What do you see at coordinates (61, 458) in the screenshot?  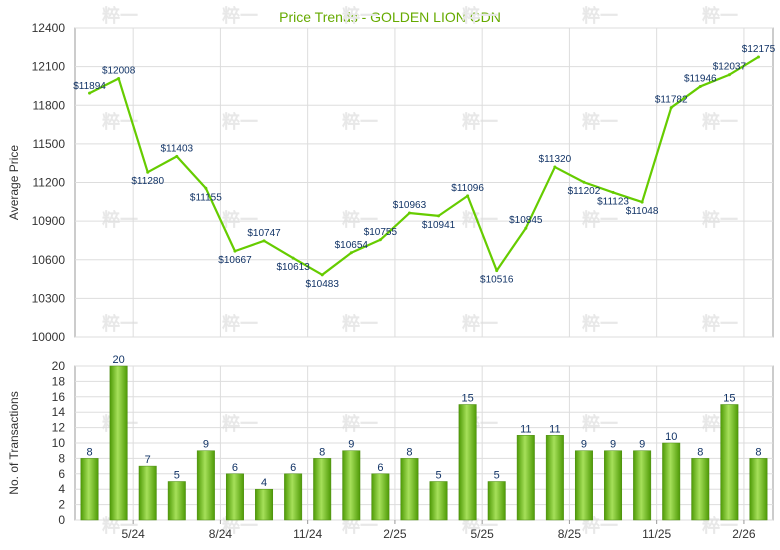 I see `transactions-y-tick-label: 8` at bounding box center [61, 458].